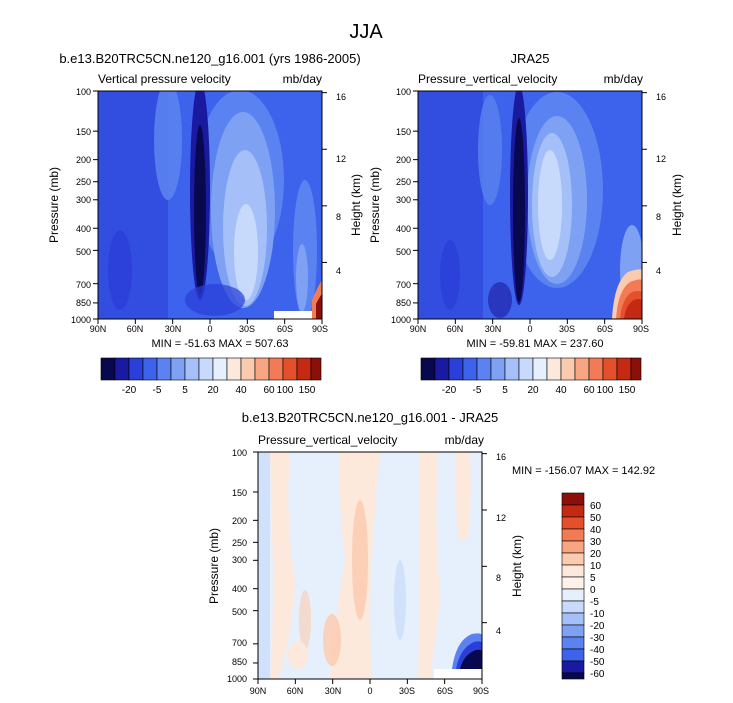 This screenshot has width=733, height=703. What do you see at coordinates (597, 614) in the screenshot?
I see `colorbar-label: -10` at bounding box center [597, 614].